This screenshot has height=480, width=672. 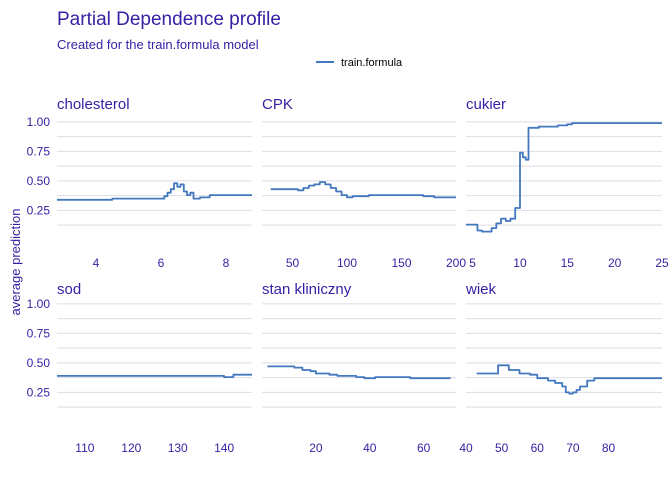 What do you see at coordinates (520, 263) in the screenshot?
I see `x-tick-label: 10` at bounding box center [520, 263].